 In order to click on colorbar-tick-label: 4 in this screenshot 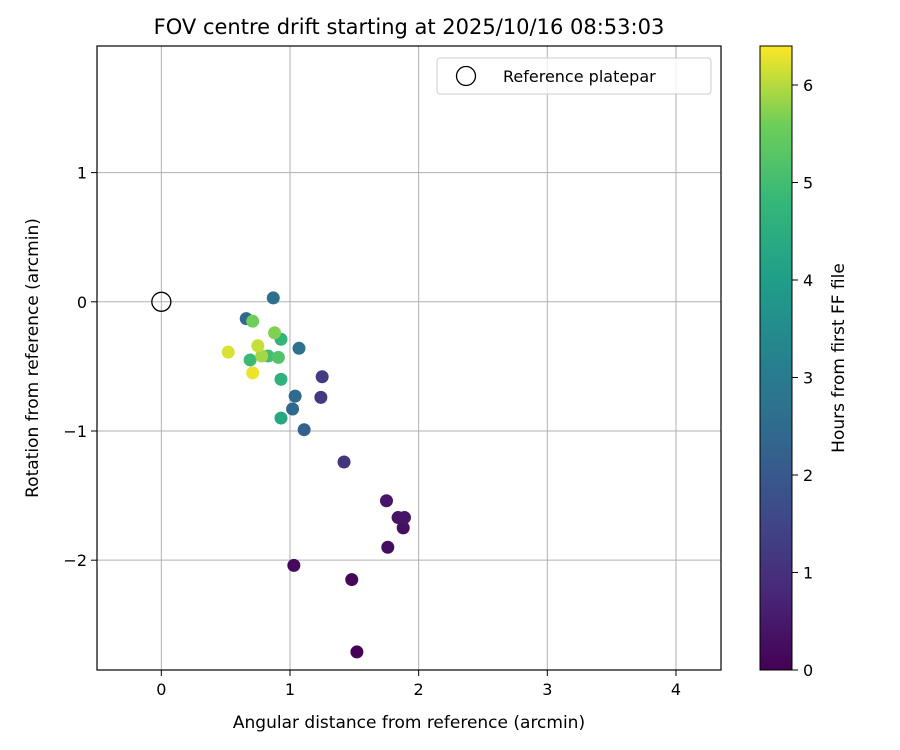, I will do `click(808, 280)`.